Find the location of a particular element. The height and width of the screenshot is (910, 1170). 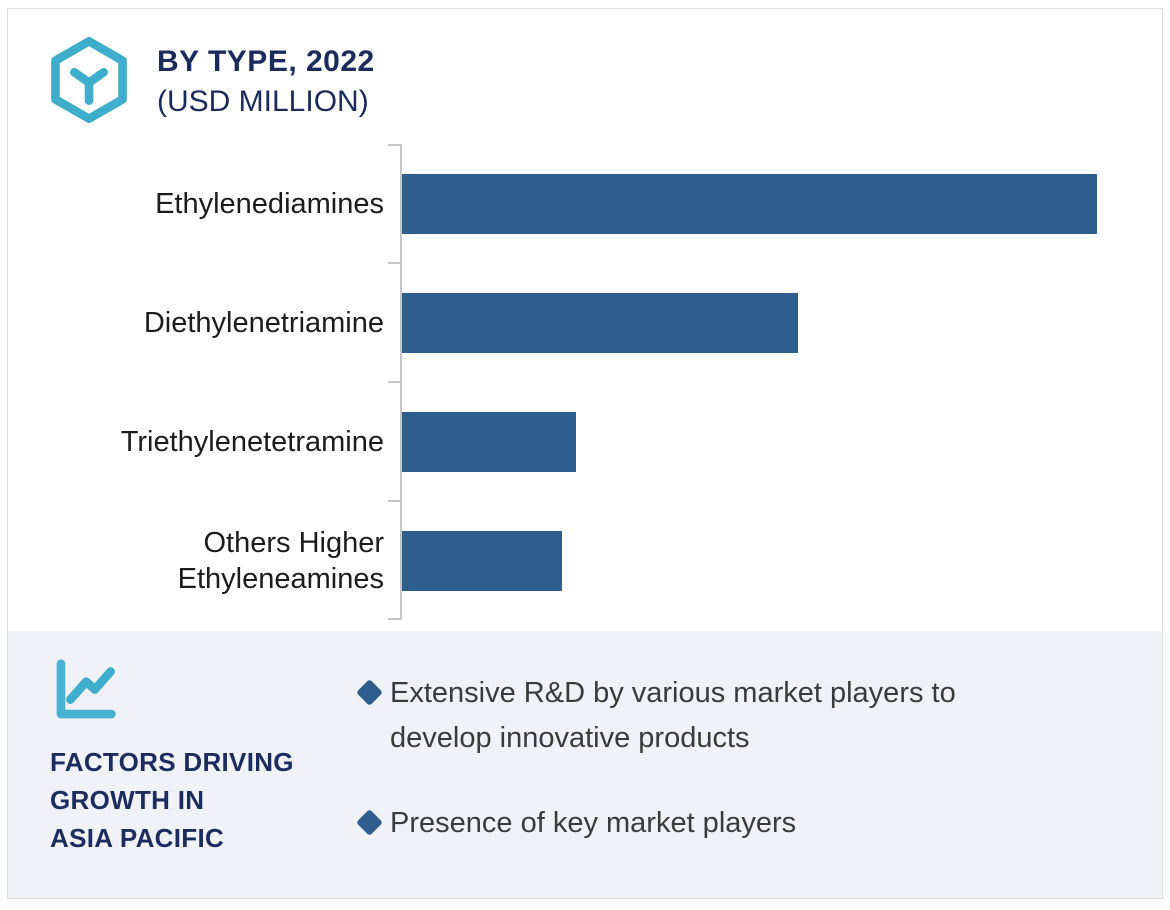

y-axis is located at coordinates (395, 382).